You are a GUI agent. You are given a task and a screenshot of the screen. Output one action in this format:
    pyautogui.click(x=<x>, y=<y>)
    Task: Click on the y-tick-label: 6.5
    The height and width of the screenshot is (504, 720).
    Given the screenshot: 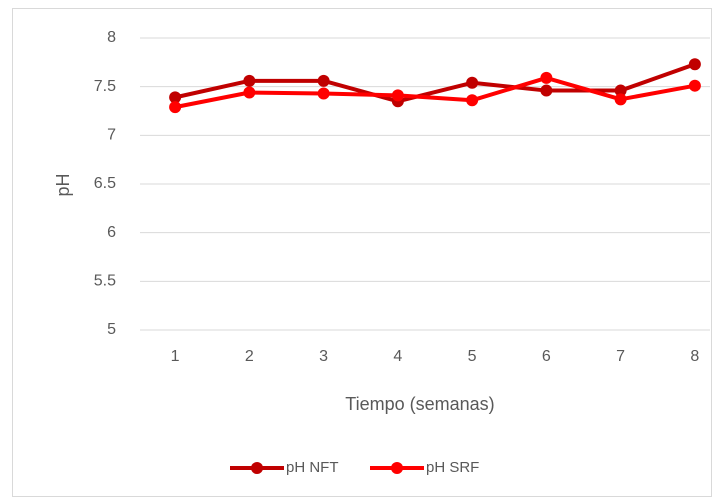 What is the action you would take?
    pyautogui.click(x=105, y=183)
    